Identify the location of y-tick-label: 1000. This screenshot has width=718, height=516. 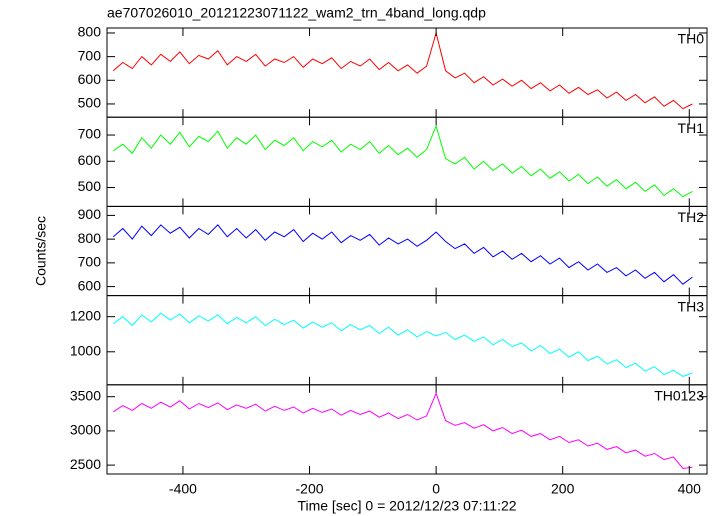
(85, 350).